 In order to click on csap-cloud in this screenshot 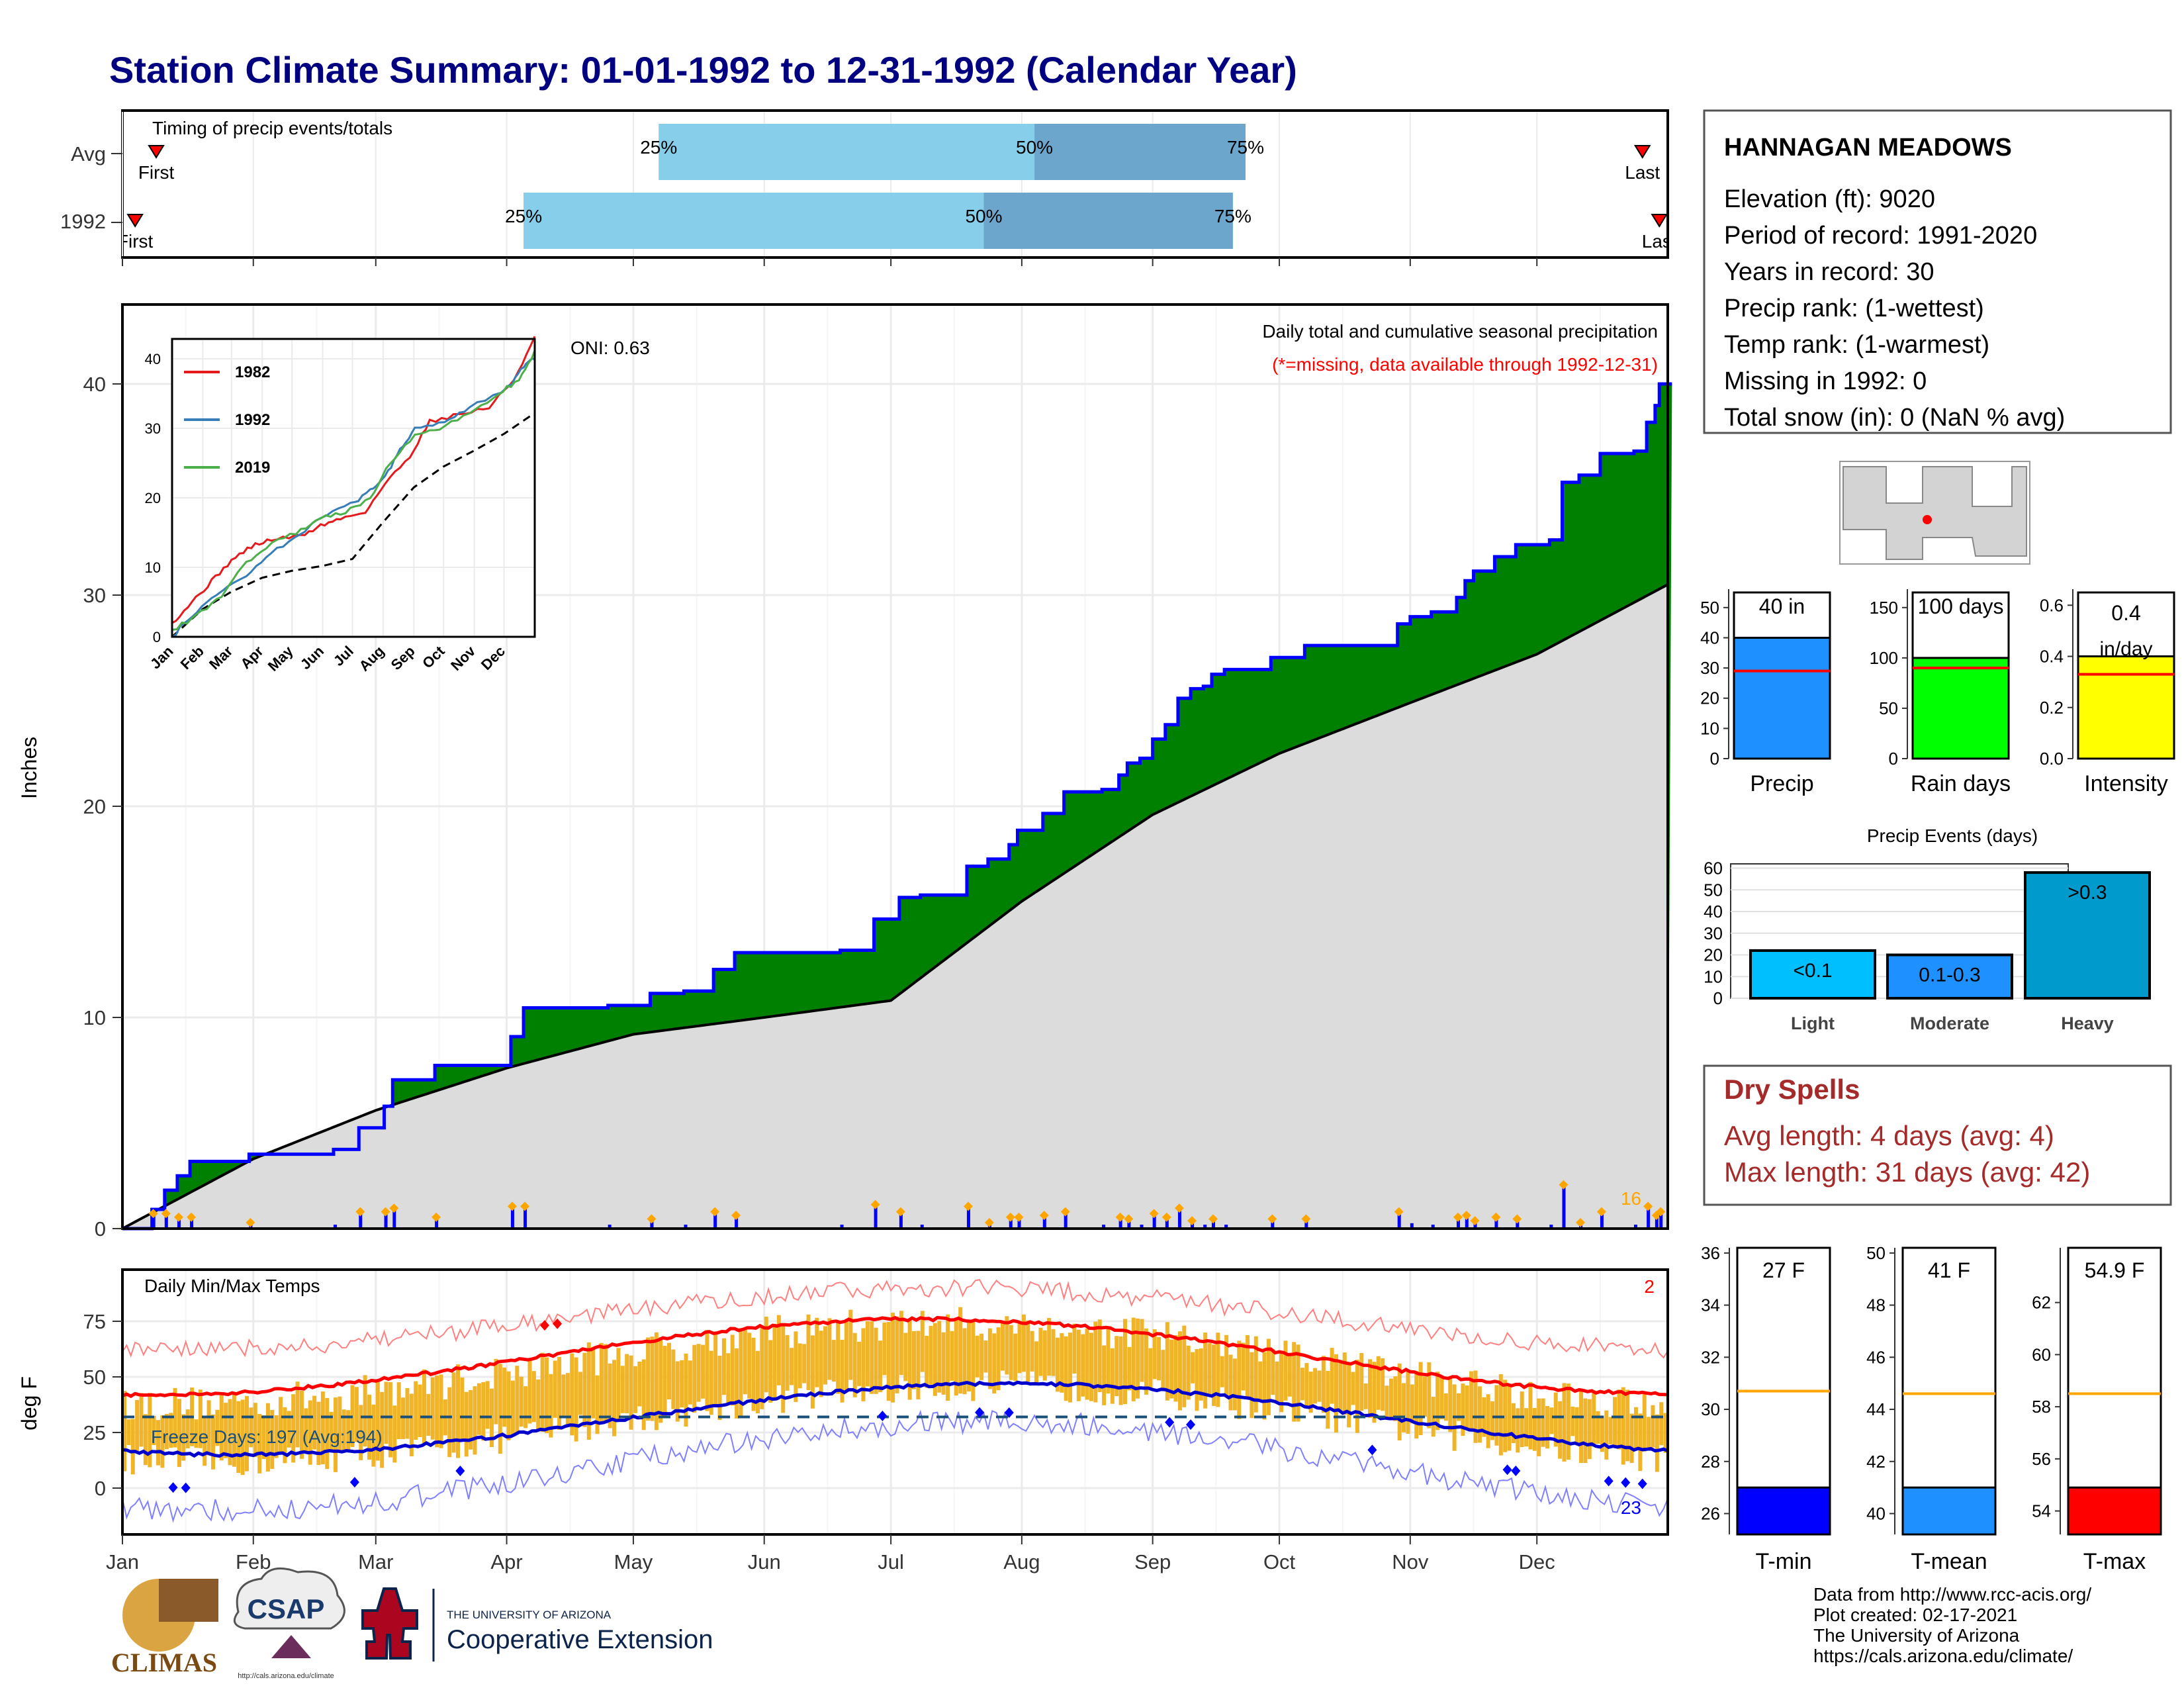, I will do `click(289, 1598)`.